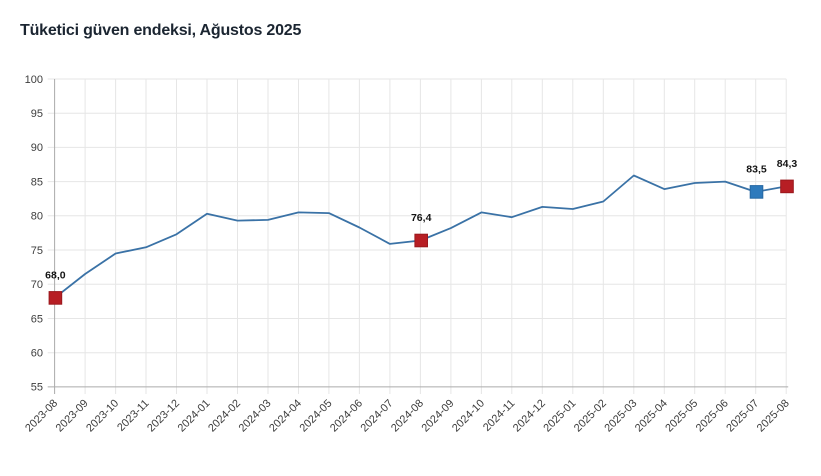 The width and height of the screenshot is (821, 476). What do you see at coordinates (34, 80) in the screenshot?
I see `svg-text: 100` at bounding box center [34, 80].